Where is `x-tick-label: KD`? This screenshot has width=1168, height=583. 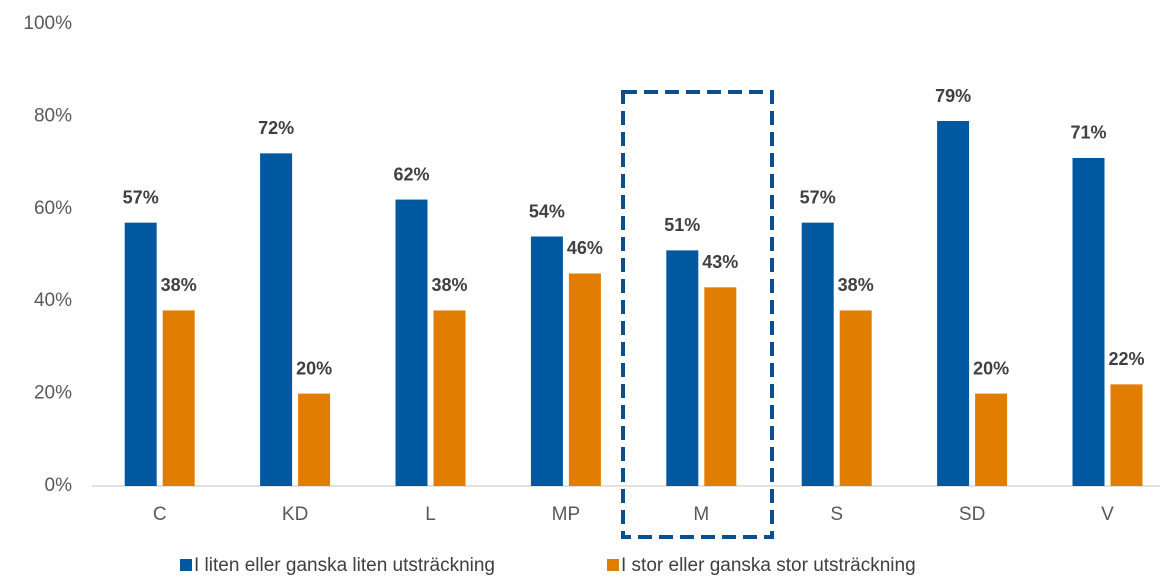
x-tick-label: KD is located at coordinates (295, 514).